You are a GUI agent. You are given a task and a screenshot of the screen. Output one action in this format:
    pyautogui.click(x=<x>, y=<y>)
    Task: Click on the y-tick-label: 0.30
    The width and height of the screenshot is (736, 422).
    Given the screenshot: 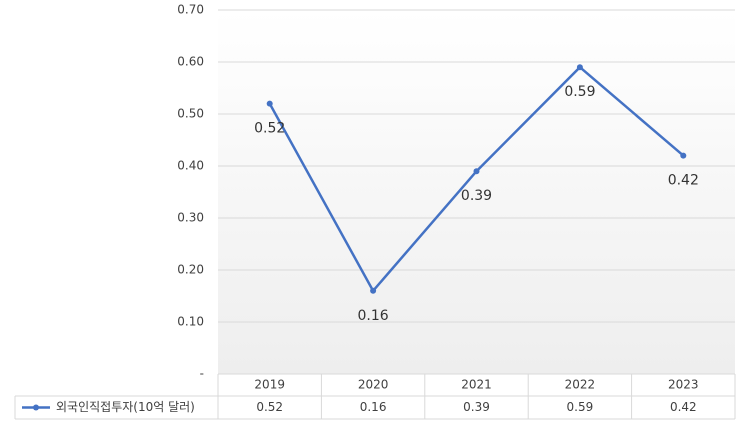 What is the action you would take?
    pyautogui.click(x=190, y=218)
    